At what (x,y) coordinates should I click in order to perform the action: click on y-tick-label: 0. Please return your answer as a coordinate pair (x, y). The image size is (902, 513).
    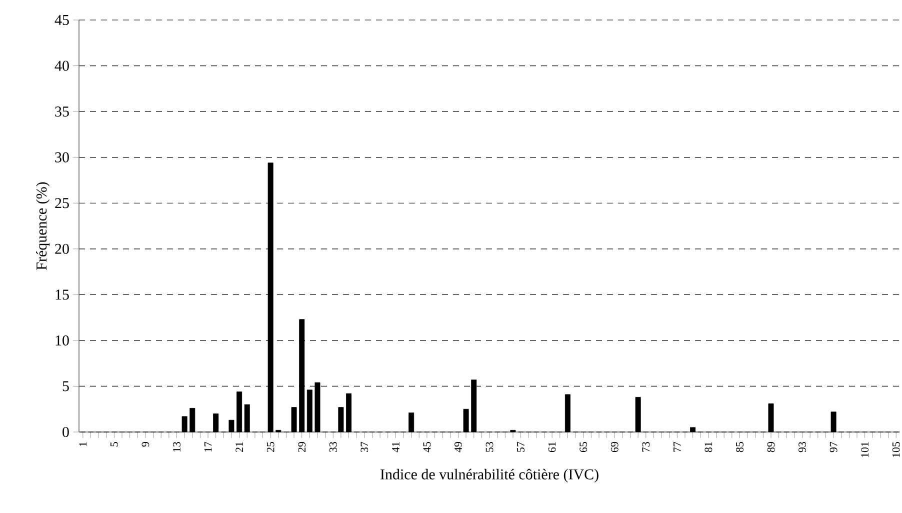
    Looking at the image, I should click on (65, 432).